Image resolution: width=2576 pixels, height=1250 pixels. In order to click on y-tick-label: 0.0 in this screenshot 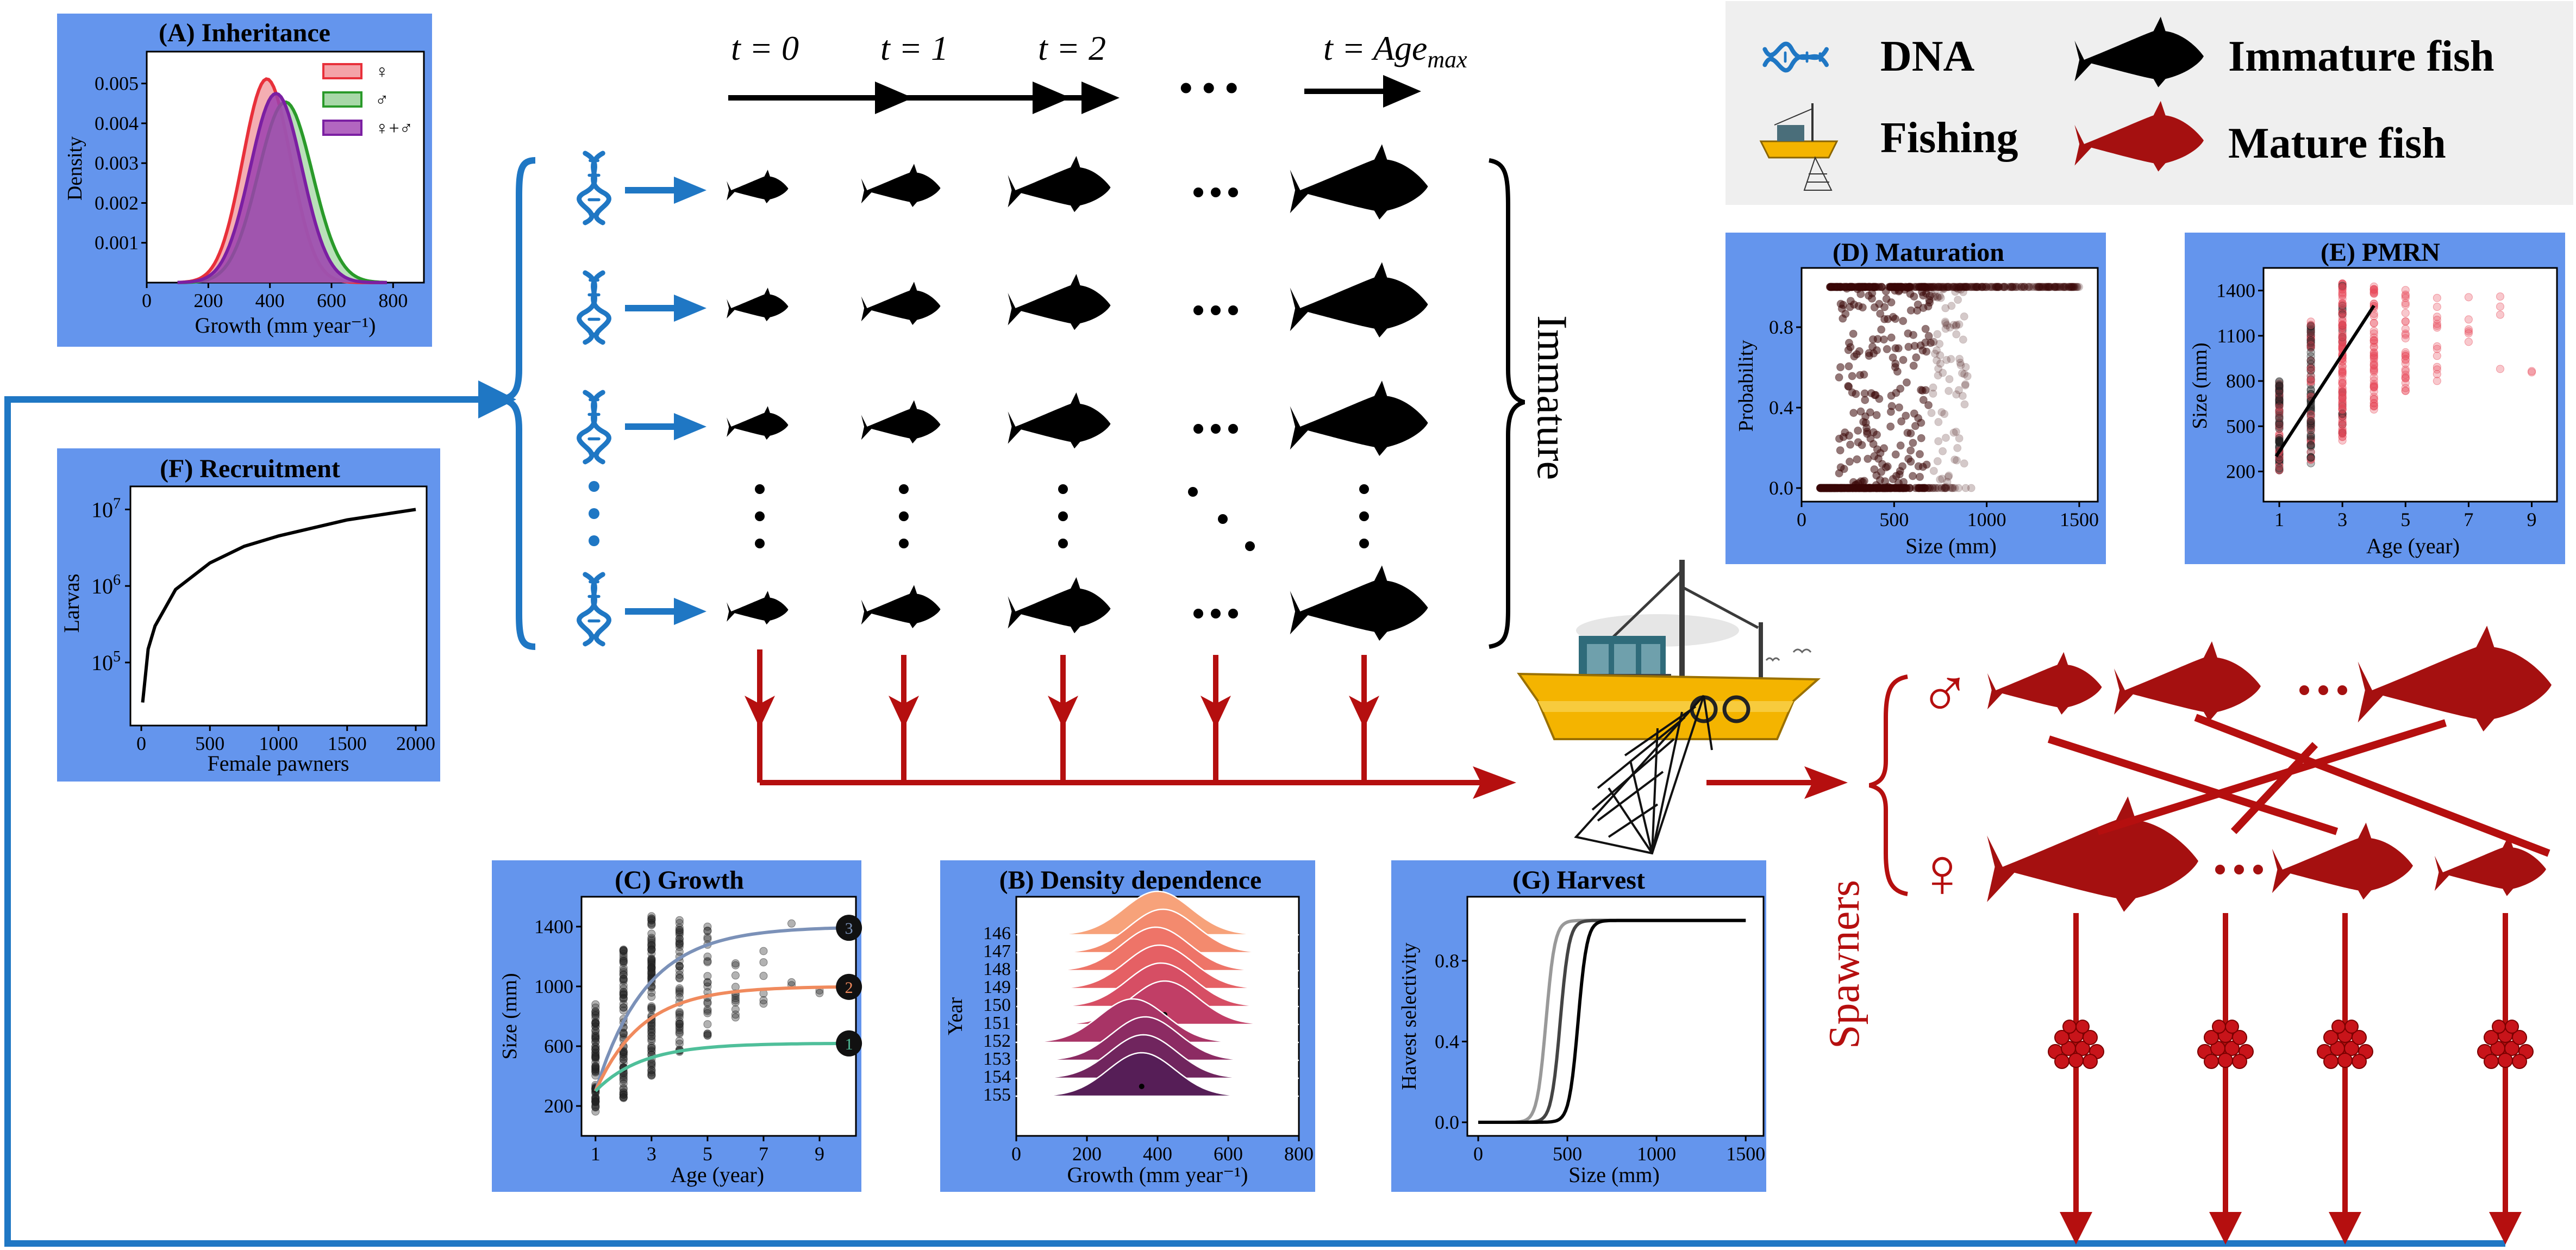, I will do `click(1781, 488)`.